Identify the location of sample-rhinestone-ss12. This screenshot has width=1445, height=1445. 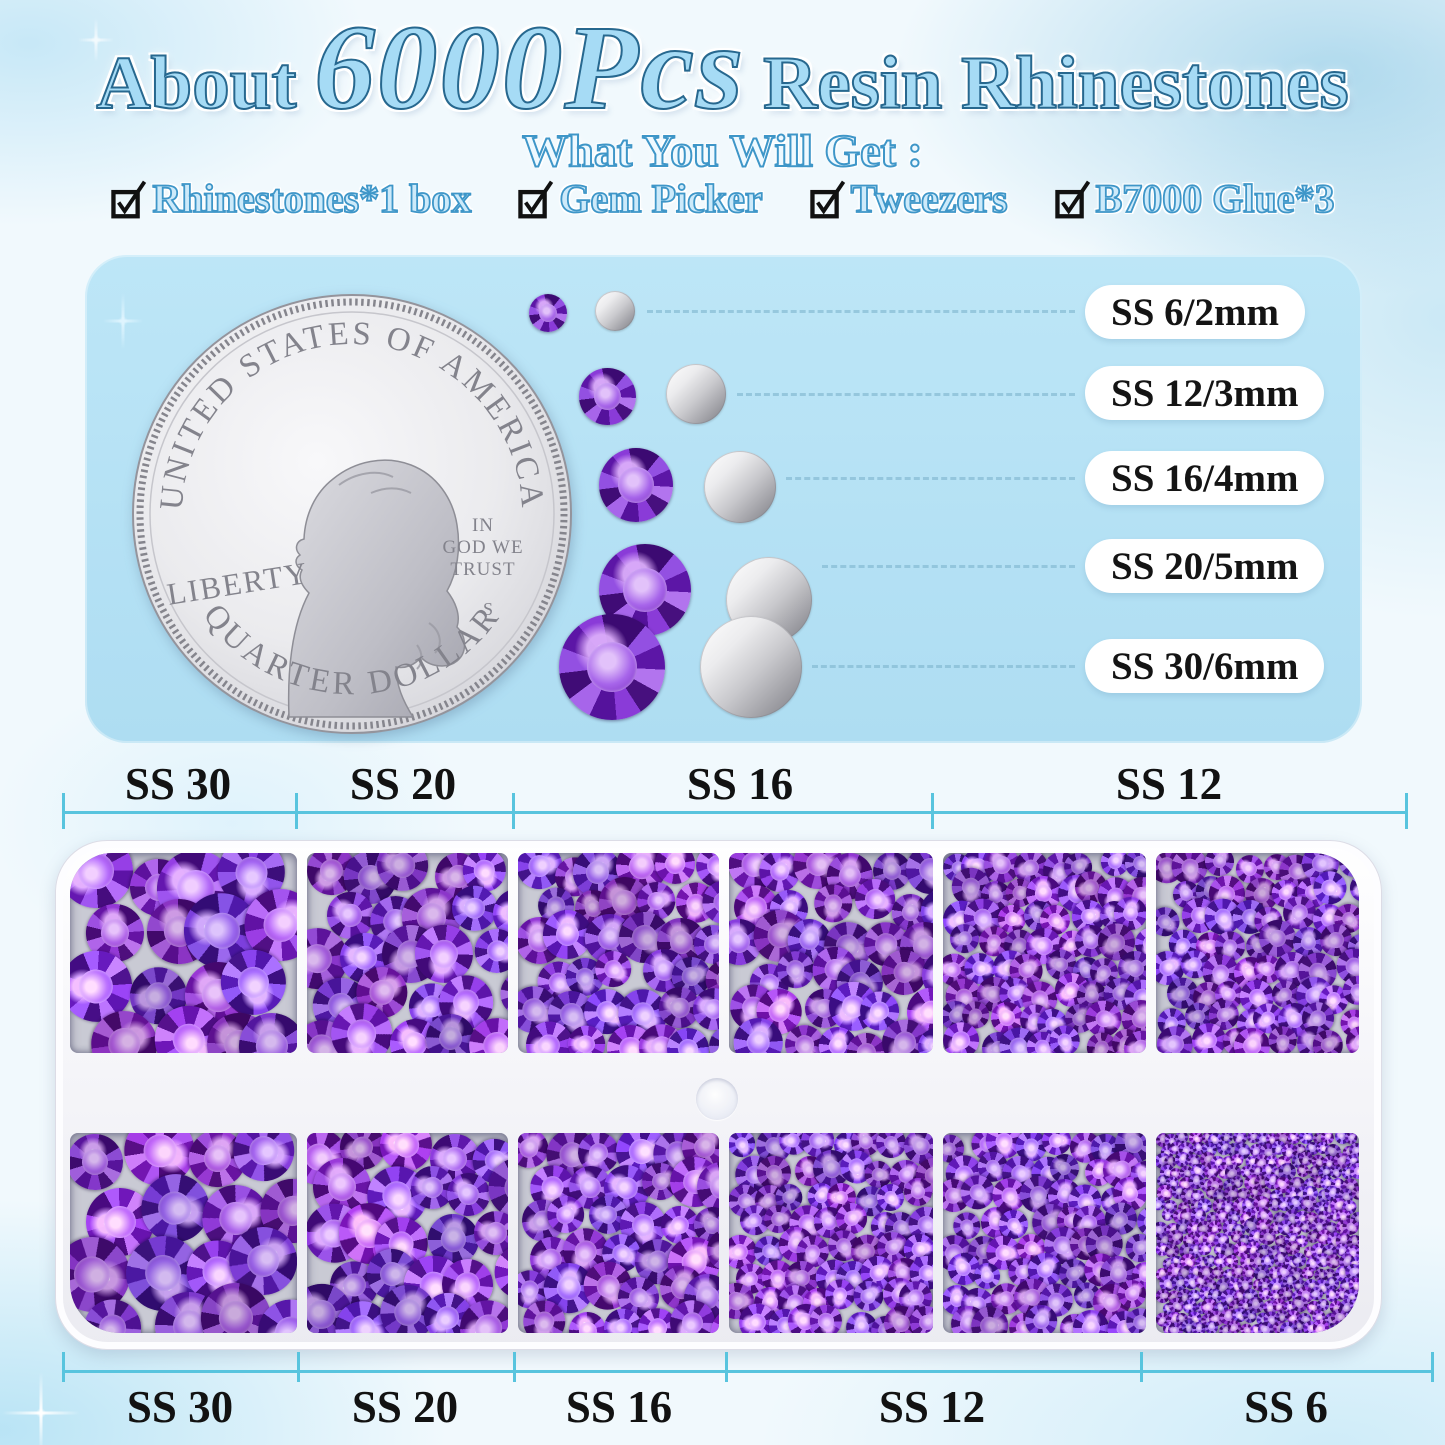
(607, 396).